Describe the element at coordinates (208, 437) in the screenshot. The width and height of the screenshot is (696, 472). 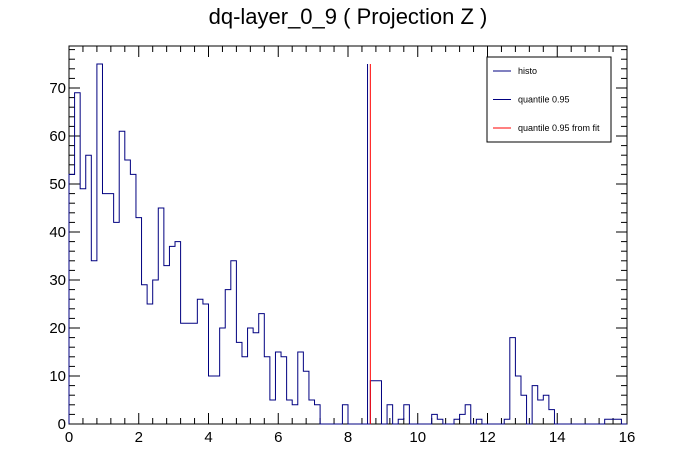
I see `x-tick-label: 4` at that location.